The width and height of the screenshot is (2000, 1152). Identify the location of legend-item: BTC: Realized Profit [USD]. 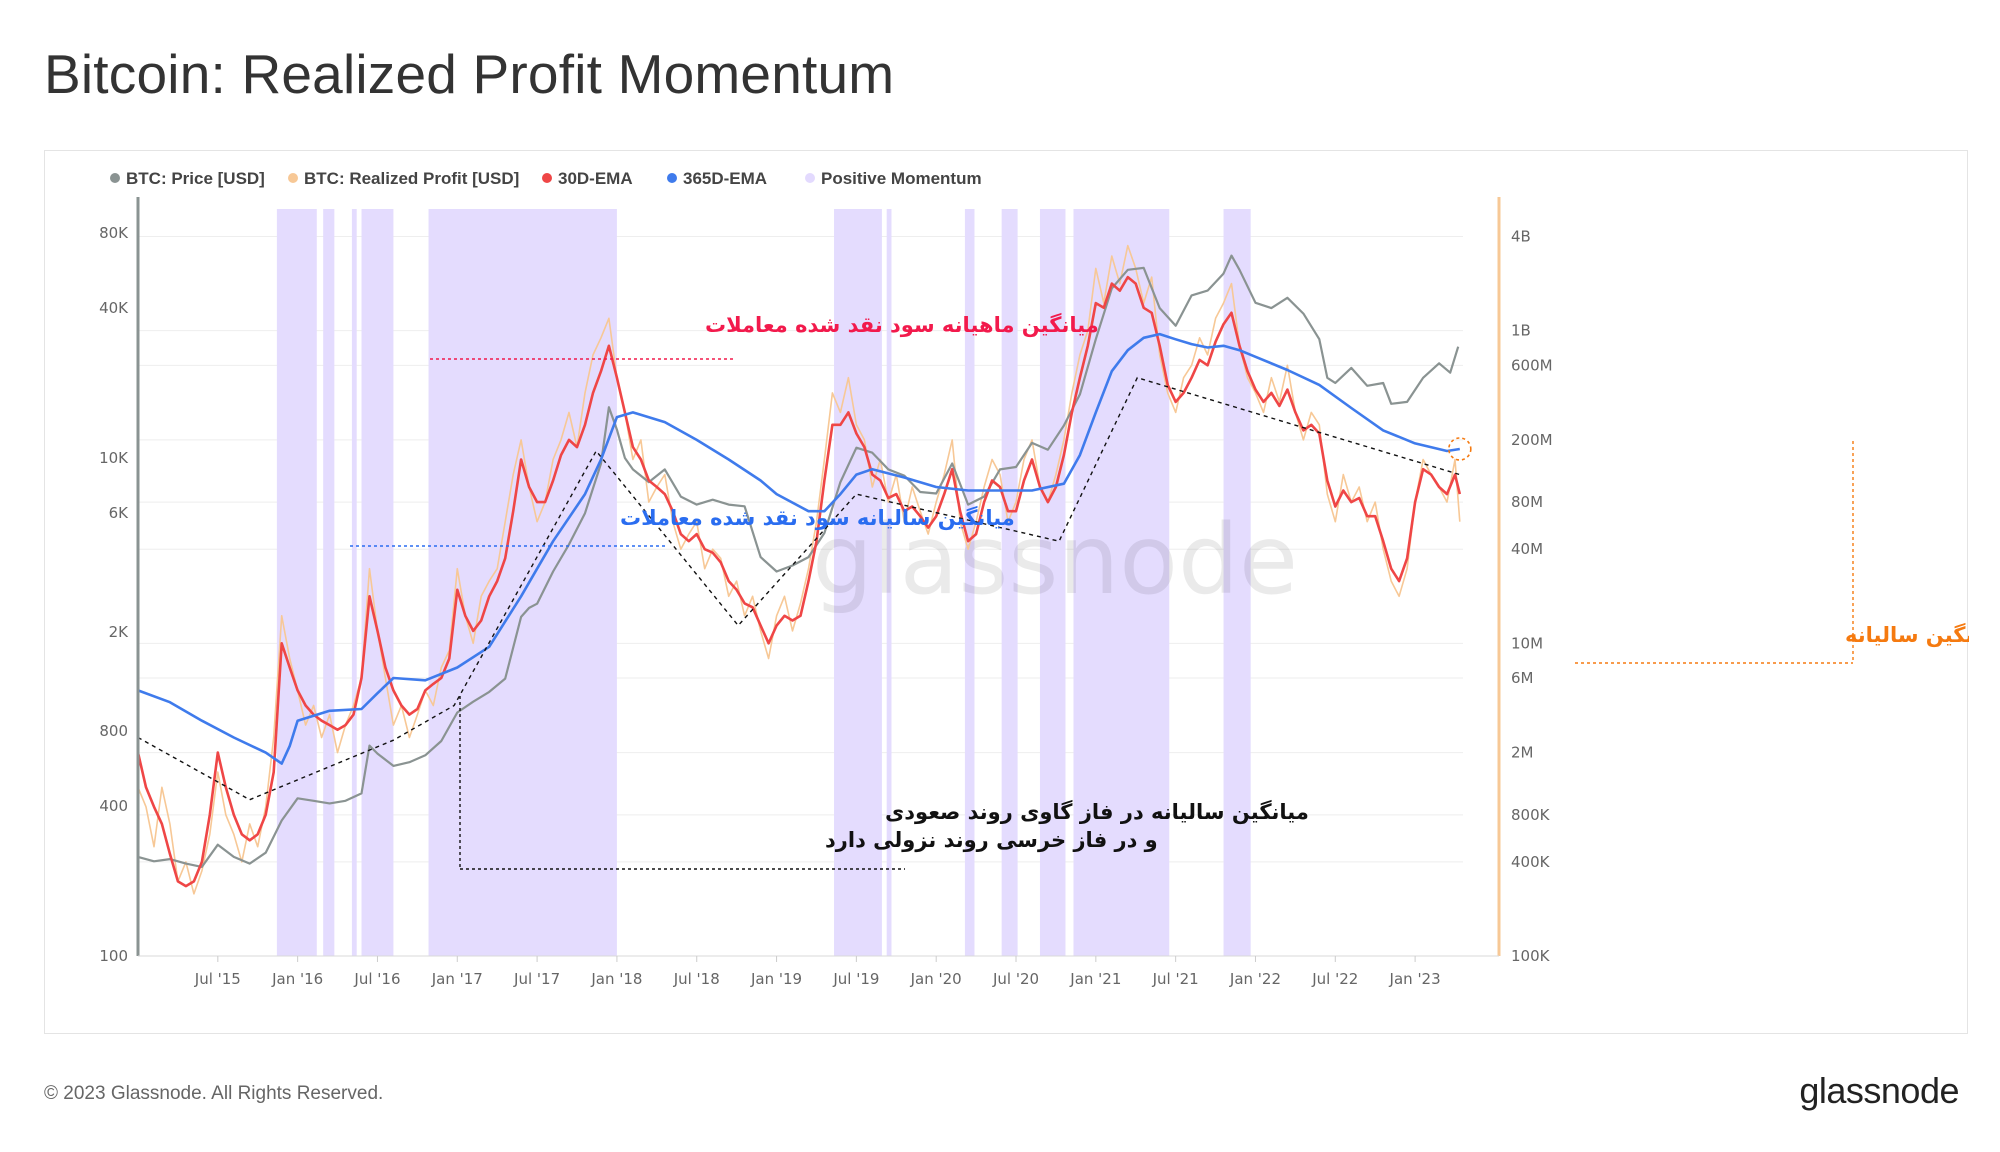
(403, 178).